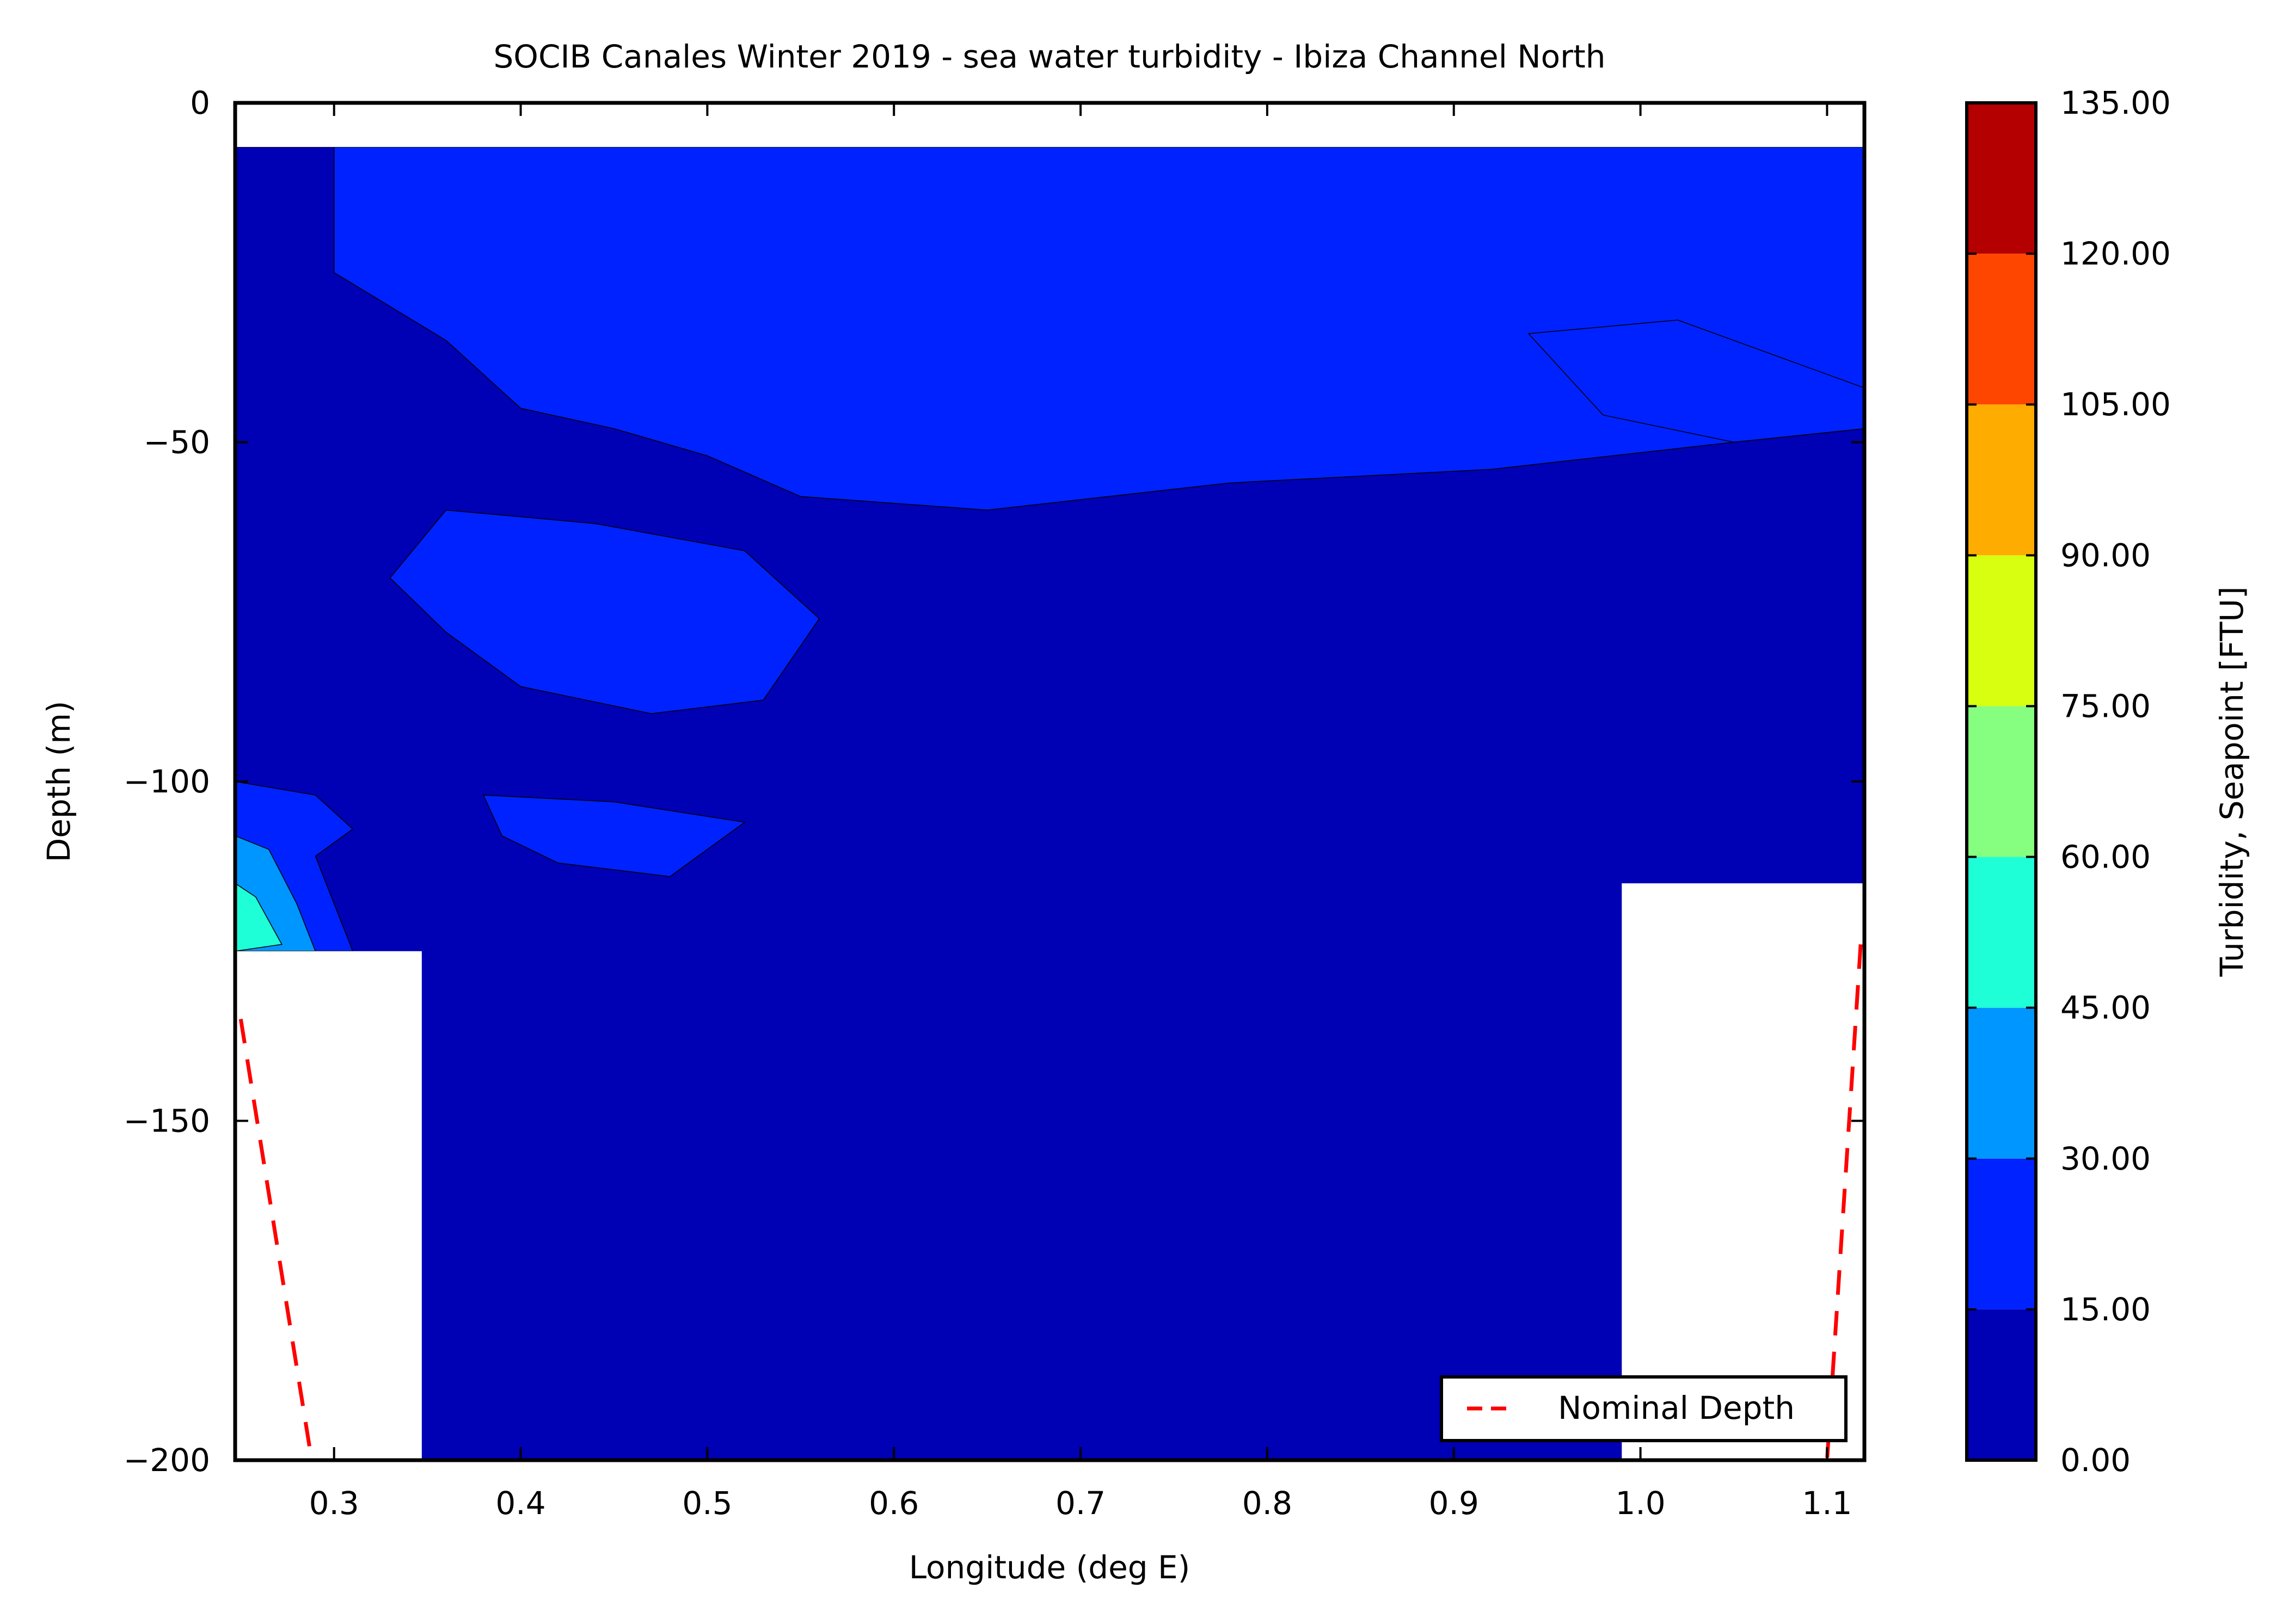 The height and width of the screenshot is (1624, 2283). Describe the element at coordinates (2105, 858) in the screenshot. I see `colorbar-tick-label: 60.00` at that location.